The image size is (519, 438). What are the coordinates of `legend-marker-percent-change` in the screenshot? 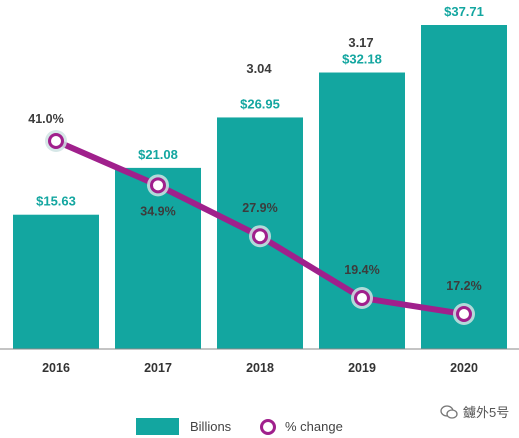 It's located at (268, 427).